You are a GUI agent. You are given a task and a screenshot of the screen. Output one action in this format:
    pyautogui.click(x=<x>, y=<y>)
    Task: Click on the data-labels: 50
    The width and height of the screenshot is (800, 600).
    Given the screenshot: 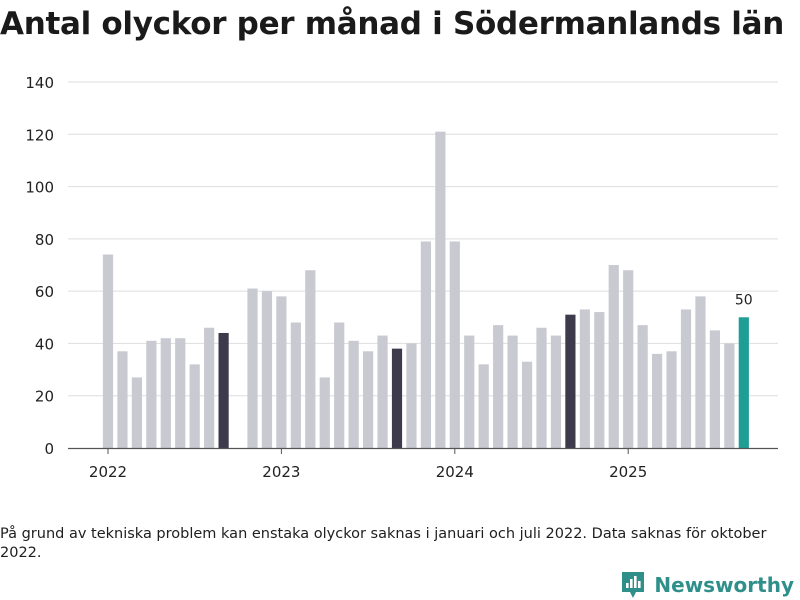 What is the action you would take?
    pyautogui.click(x=744, y=300)
    